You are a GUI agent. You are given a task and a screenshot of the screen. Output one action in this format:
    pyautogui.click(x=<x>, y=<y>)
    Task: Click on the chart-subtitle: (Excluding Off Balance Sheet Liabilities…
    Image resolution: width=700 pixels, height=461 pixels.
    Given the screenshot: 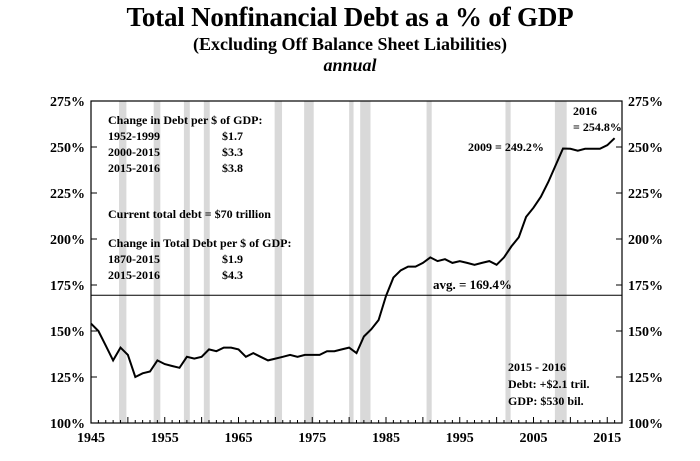 What is the action you would take?
    pyautogui.click(x=349, y=44)
    